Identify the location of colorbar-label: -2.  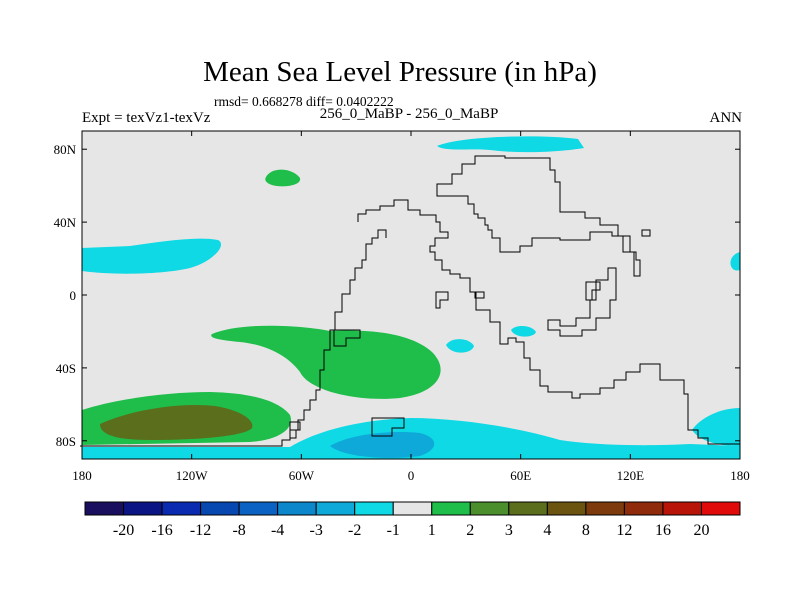
(354, 530).